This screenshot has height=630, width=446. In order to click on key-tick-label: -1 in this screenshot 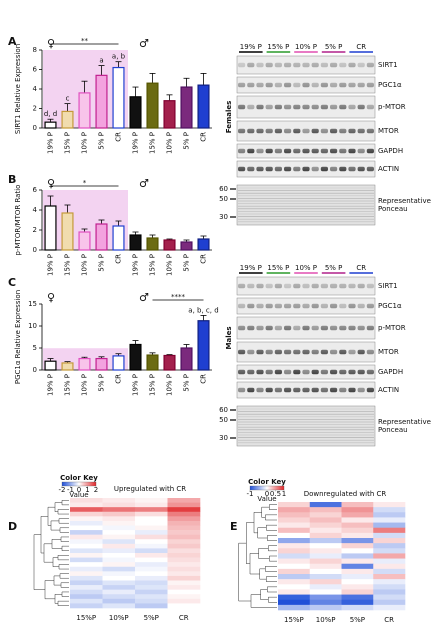, I will do `click(250, 494)`.